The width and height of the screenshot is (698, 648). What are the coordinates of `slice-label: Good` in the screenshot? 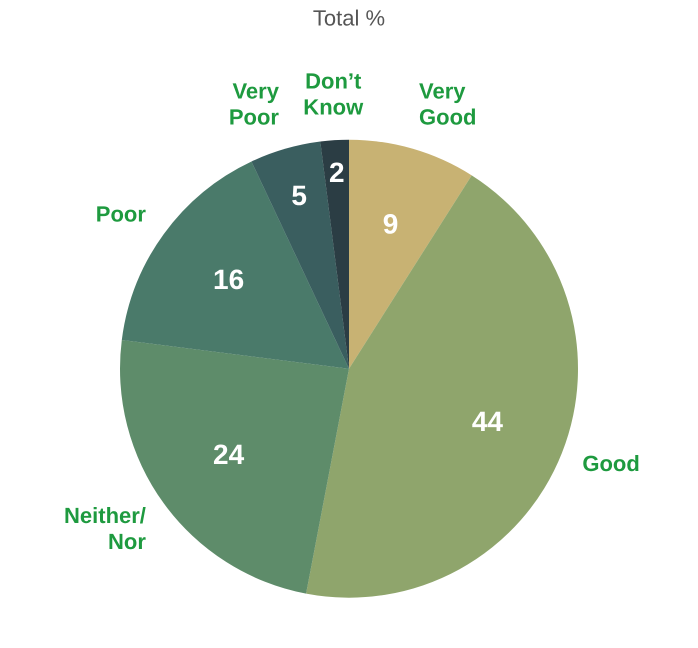 It's located at (611, 463).